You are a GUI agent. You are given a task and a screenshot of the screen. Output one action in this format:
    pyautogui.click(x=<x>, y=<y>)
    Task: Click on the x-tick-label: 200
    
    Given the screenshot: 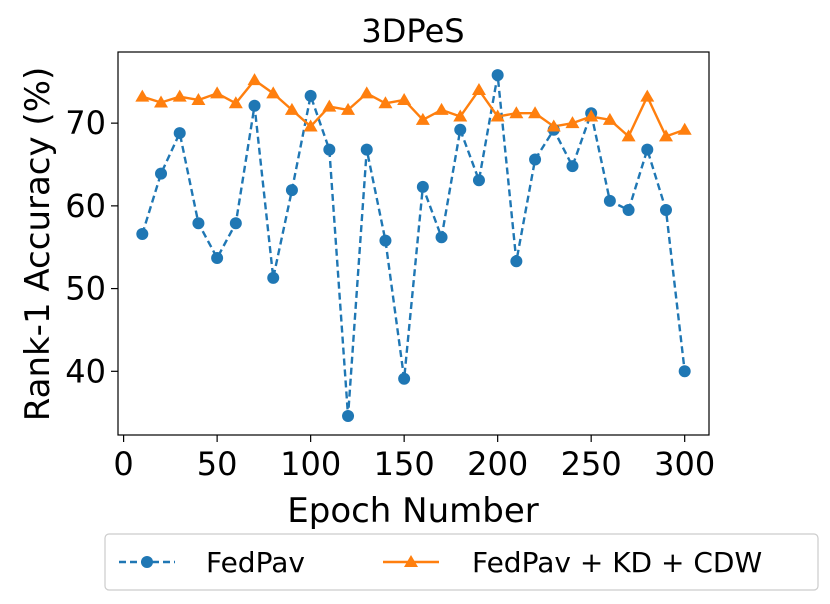 What is the action you would take?
    pyautogui.click(x=497, y=464)
    